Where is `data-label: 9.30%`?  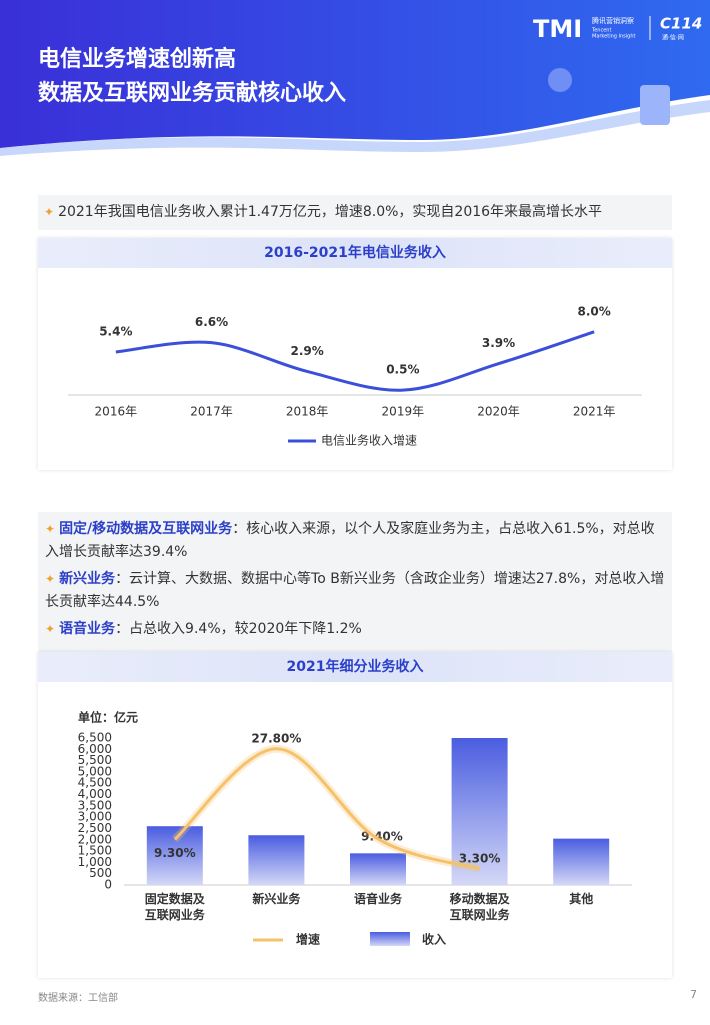 data-label: 9.30% is located at coordinates (175, 853).